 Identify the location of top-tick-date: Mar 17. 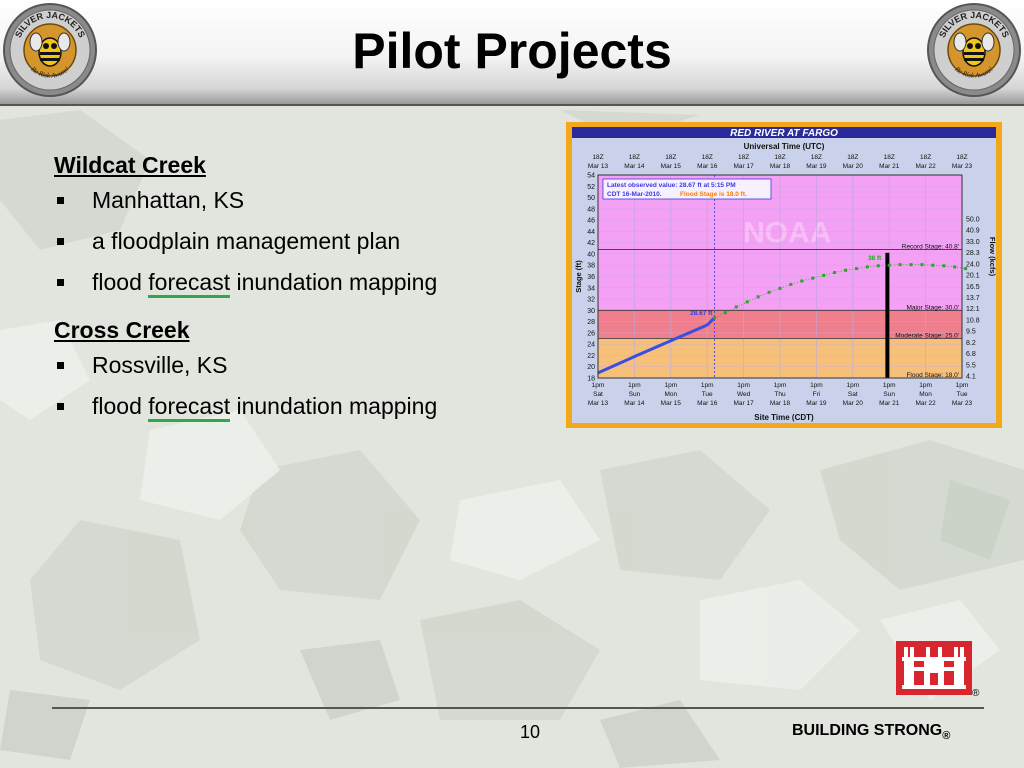
(743, 166).